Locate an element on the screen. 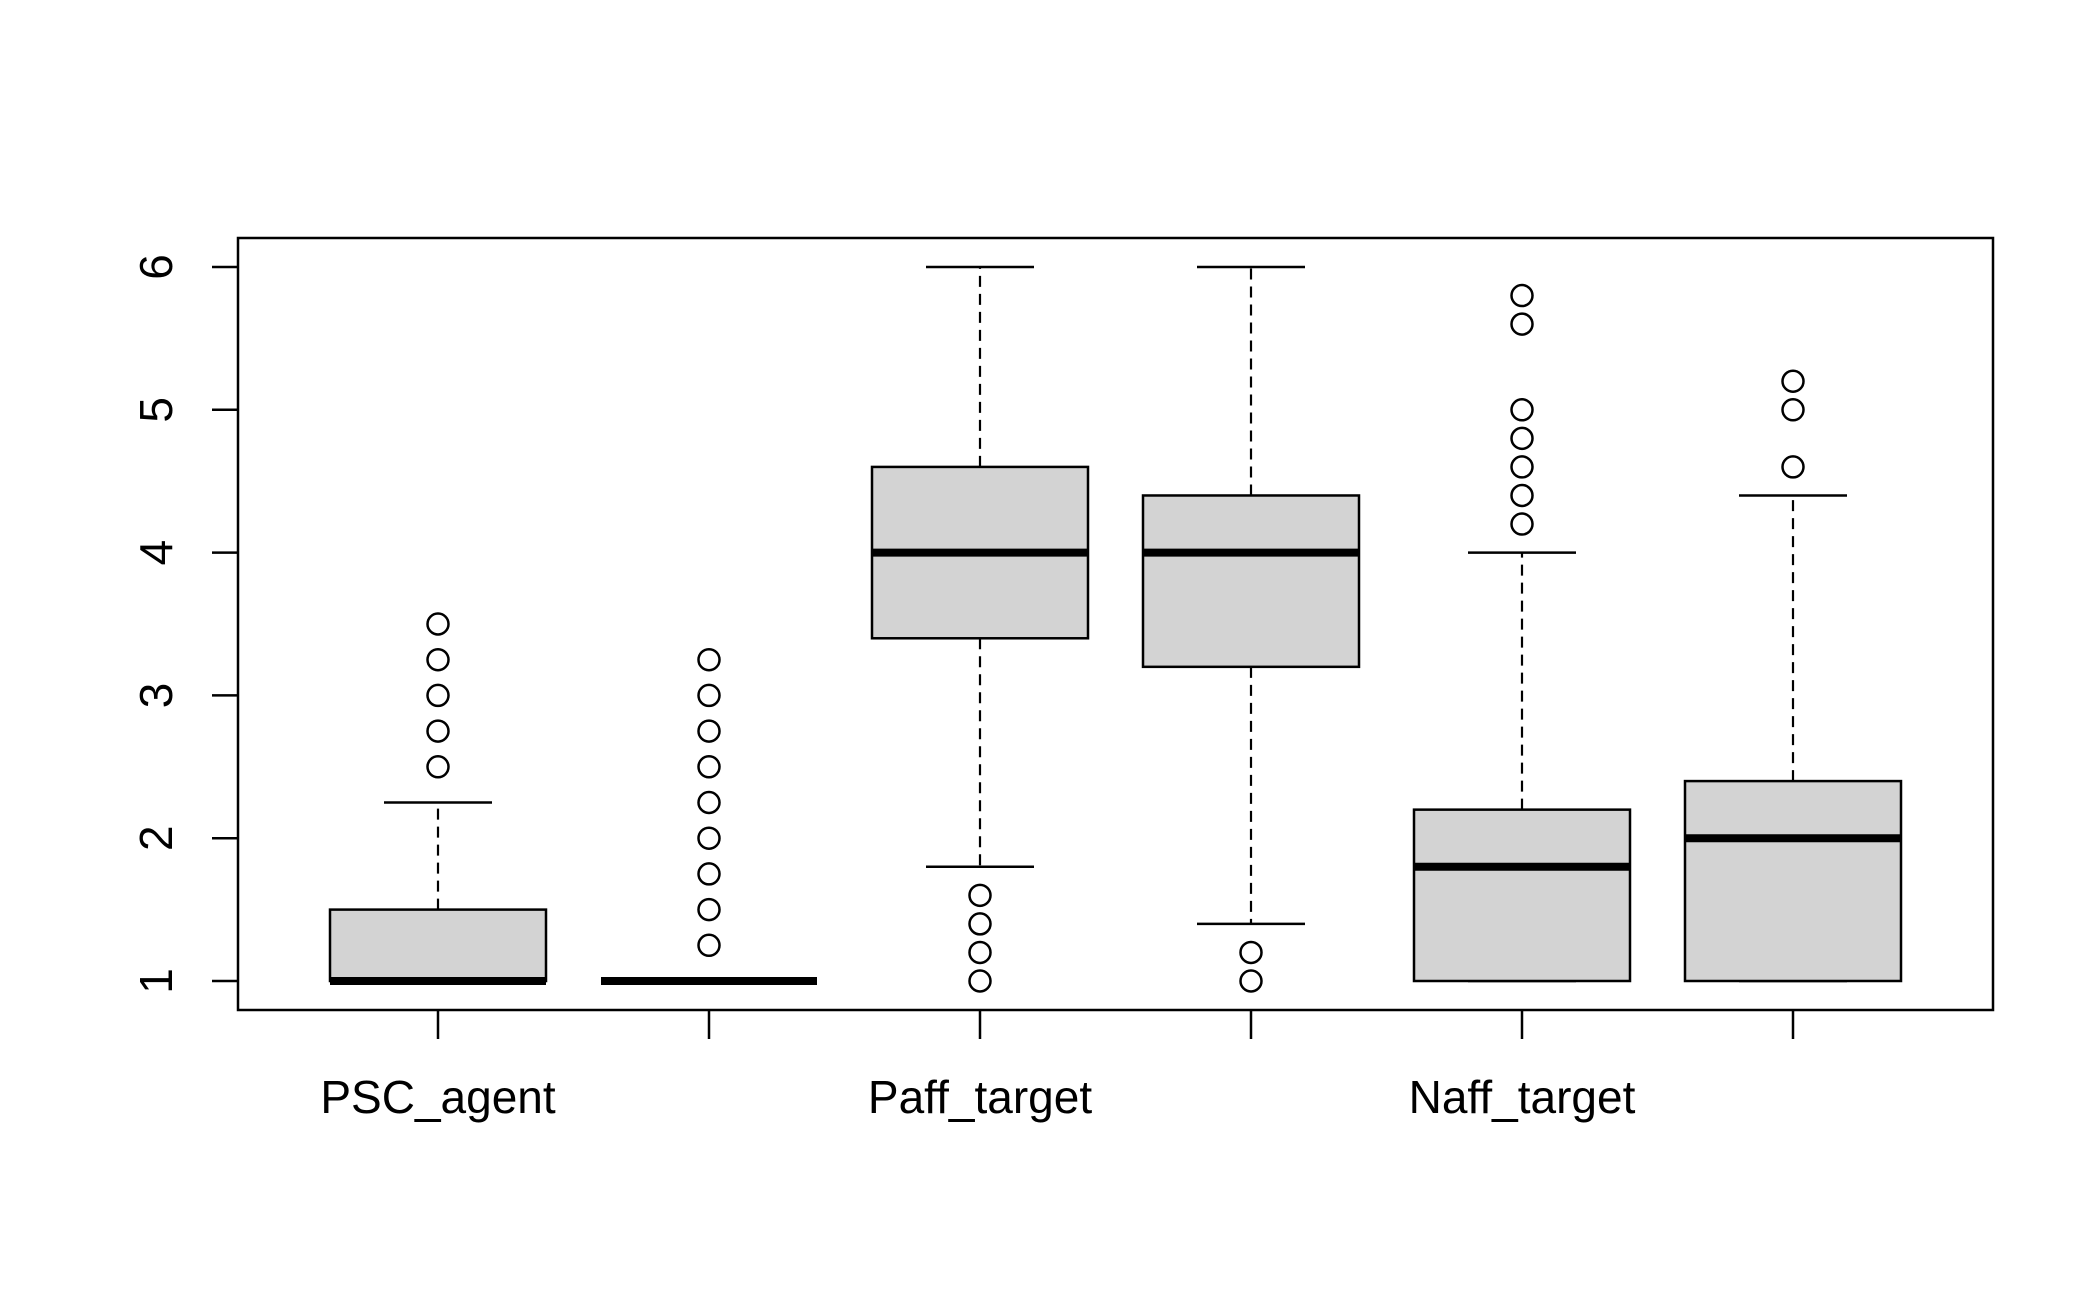 This screenshot has width=2100, height=1297. y-tick-label: 4 is located at coordinates (156, 553).